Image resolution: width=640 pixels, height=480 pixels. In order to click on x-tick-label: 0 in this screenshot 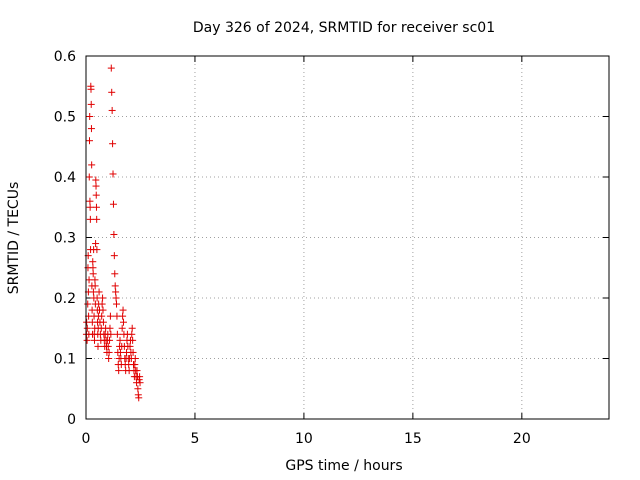, I will do `click(86, 439)`.